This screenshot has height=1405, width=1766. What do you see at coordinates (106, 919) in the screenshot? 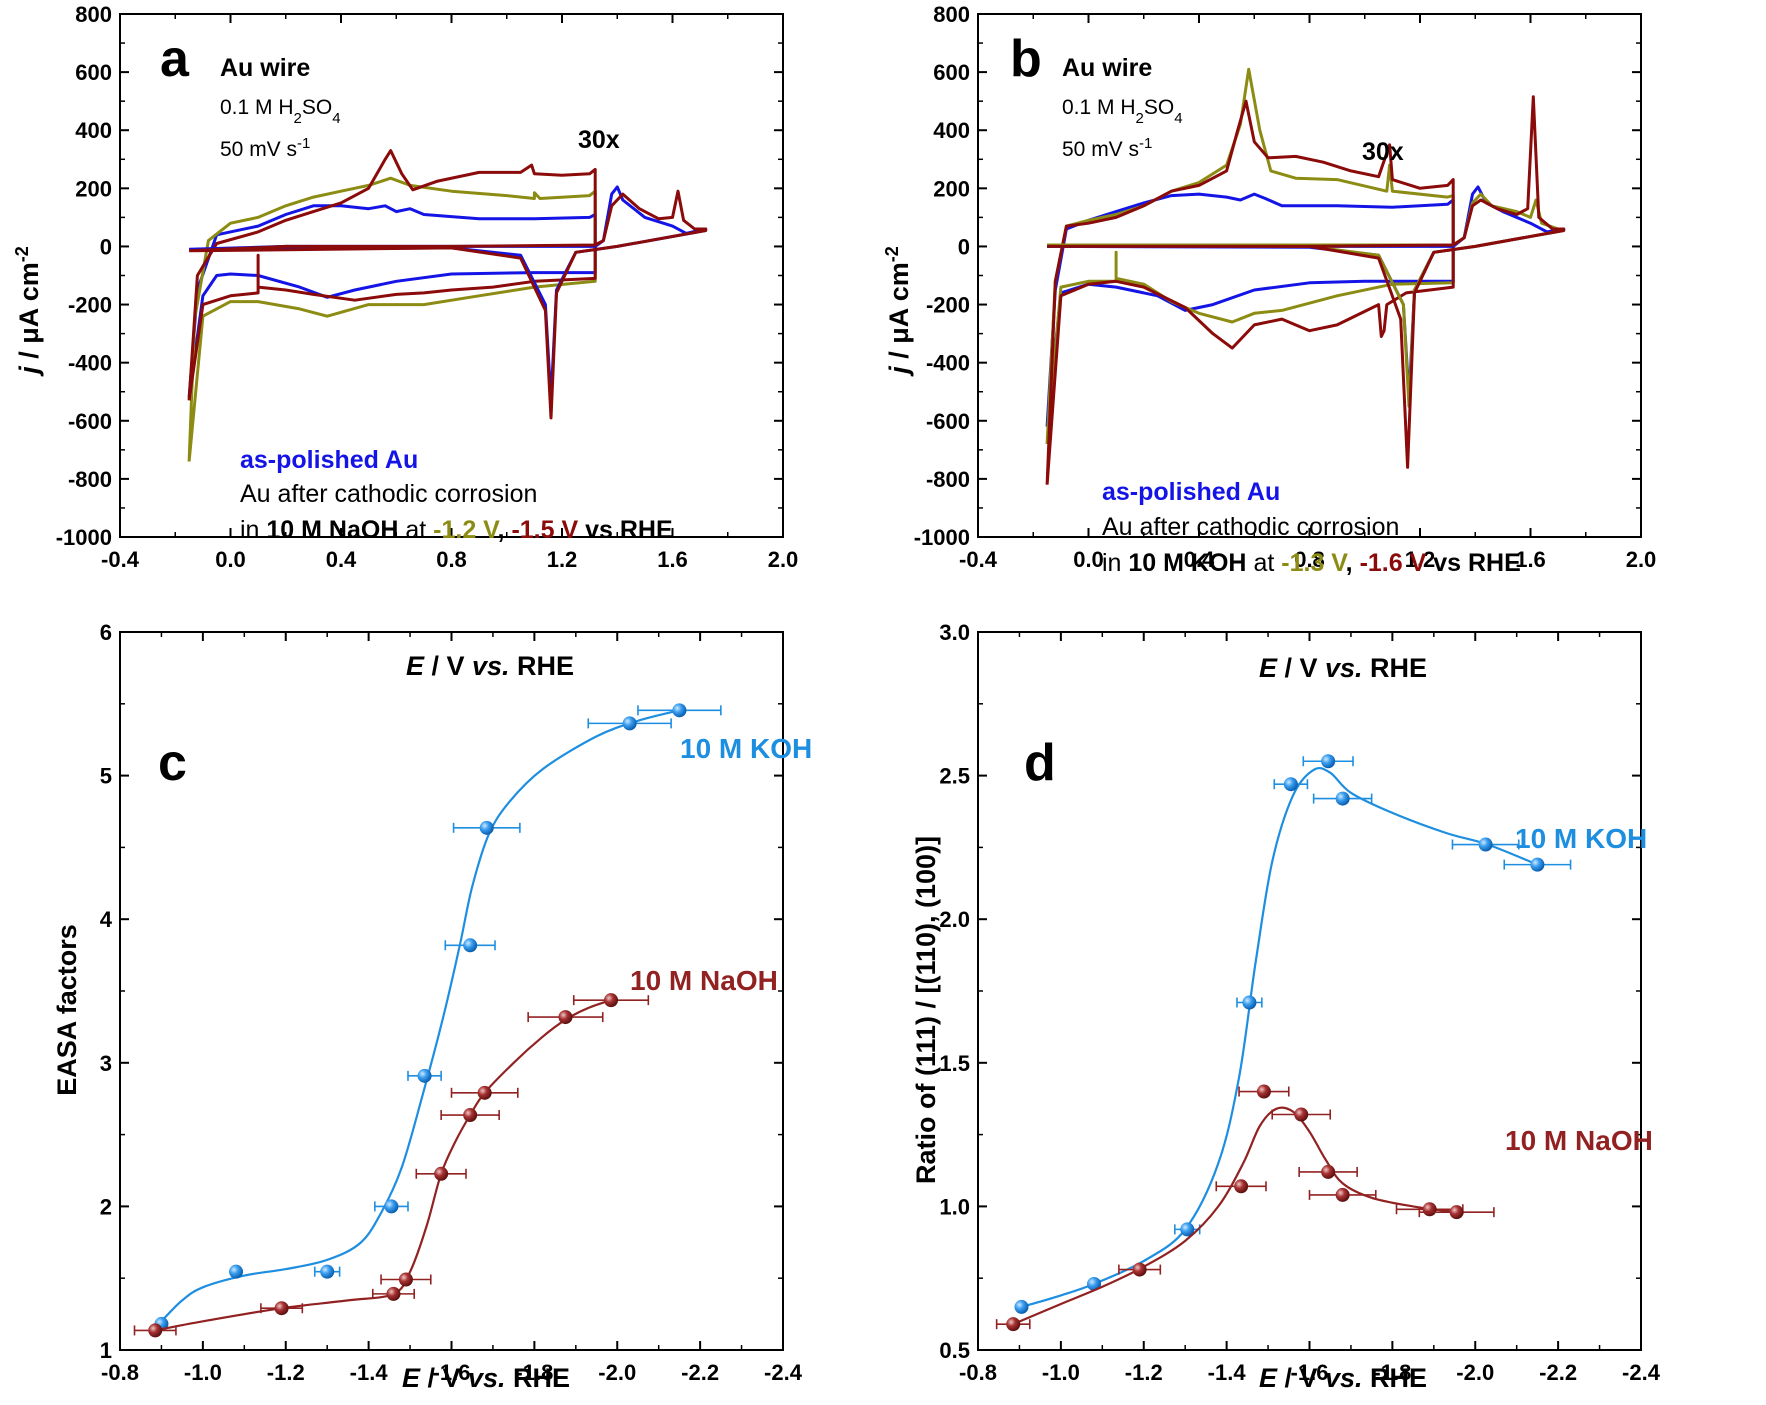
I see `y-tick-label: 4` at bounding box center [106, 919].